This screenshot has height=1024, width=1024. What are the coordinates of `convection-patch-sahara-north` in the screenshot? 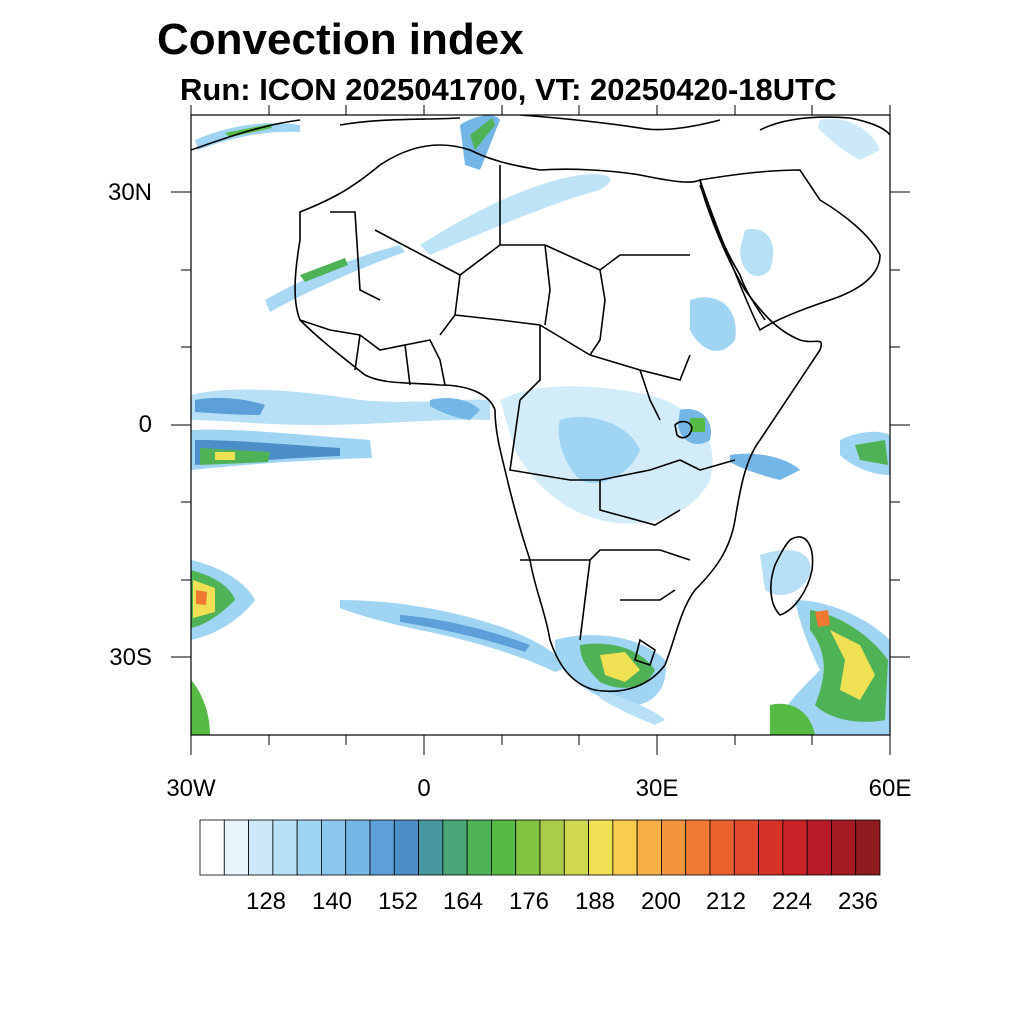 It's located at (247, 136).